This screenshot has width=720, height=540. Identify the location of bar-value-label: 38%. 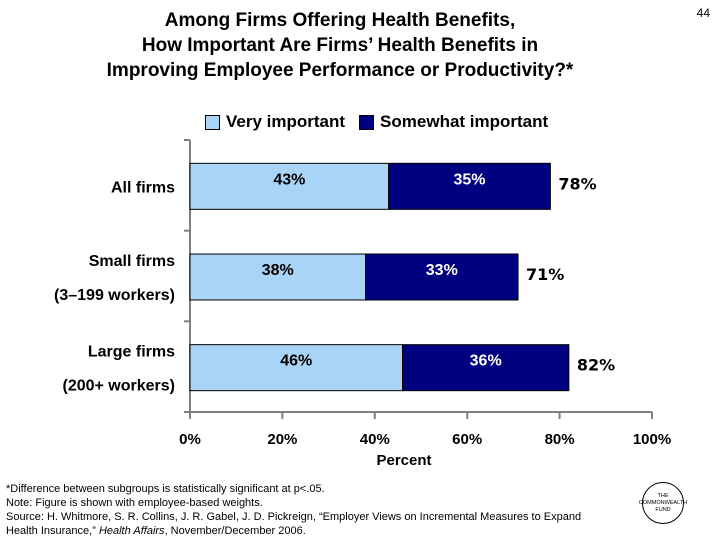
(278, 270).